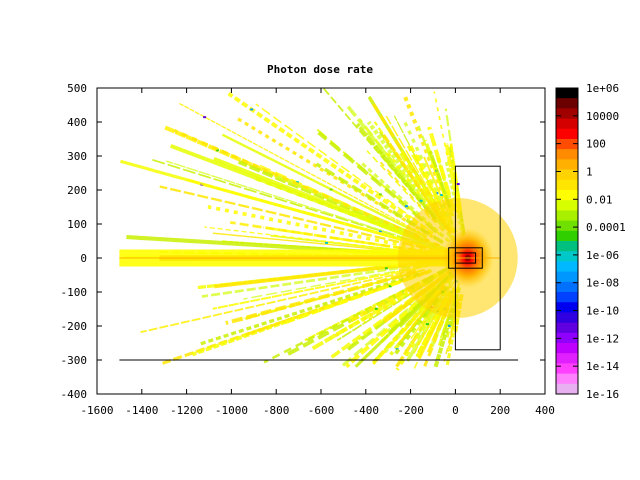 The width and height of the screenshot is (640, 480). What do you see at coordinates (96, 410) in the screenshot?
I see `x-tick-label: -1600` at bounding box center [96, 410].